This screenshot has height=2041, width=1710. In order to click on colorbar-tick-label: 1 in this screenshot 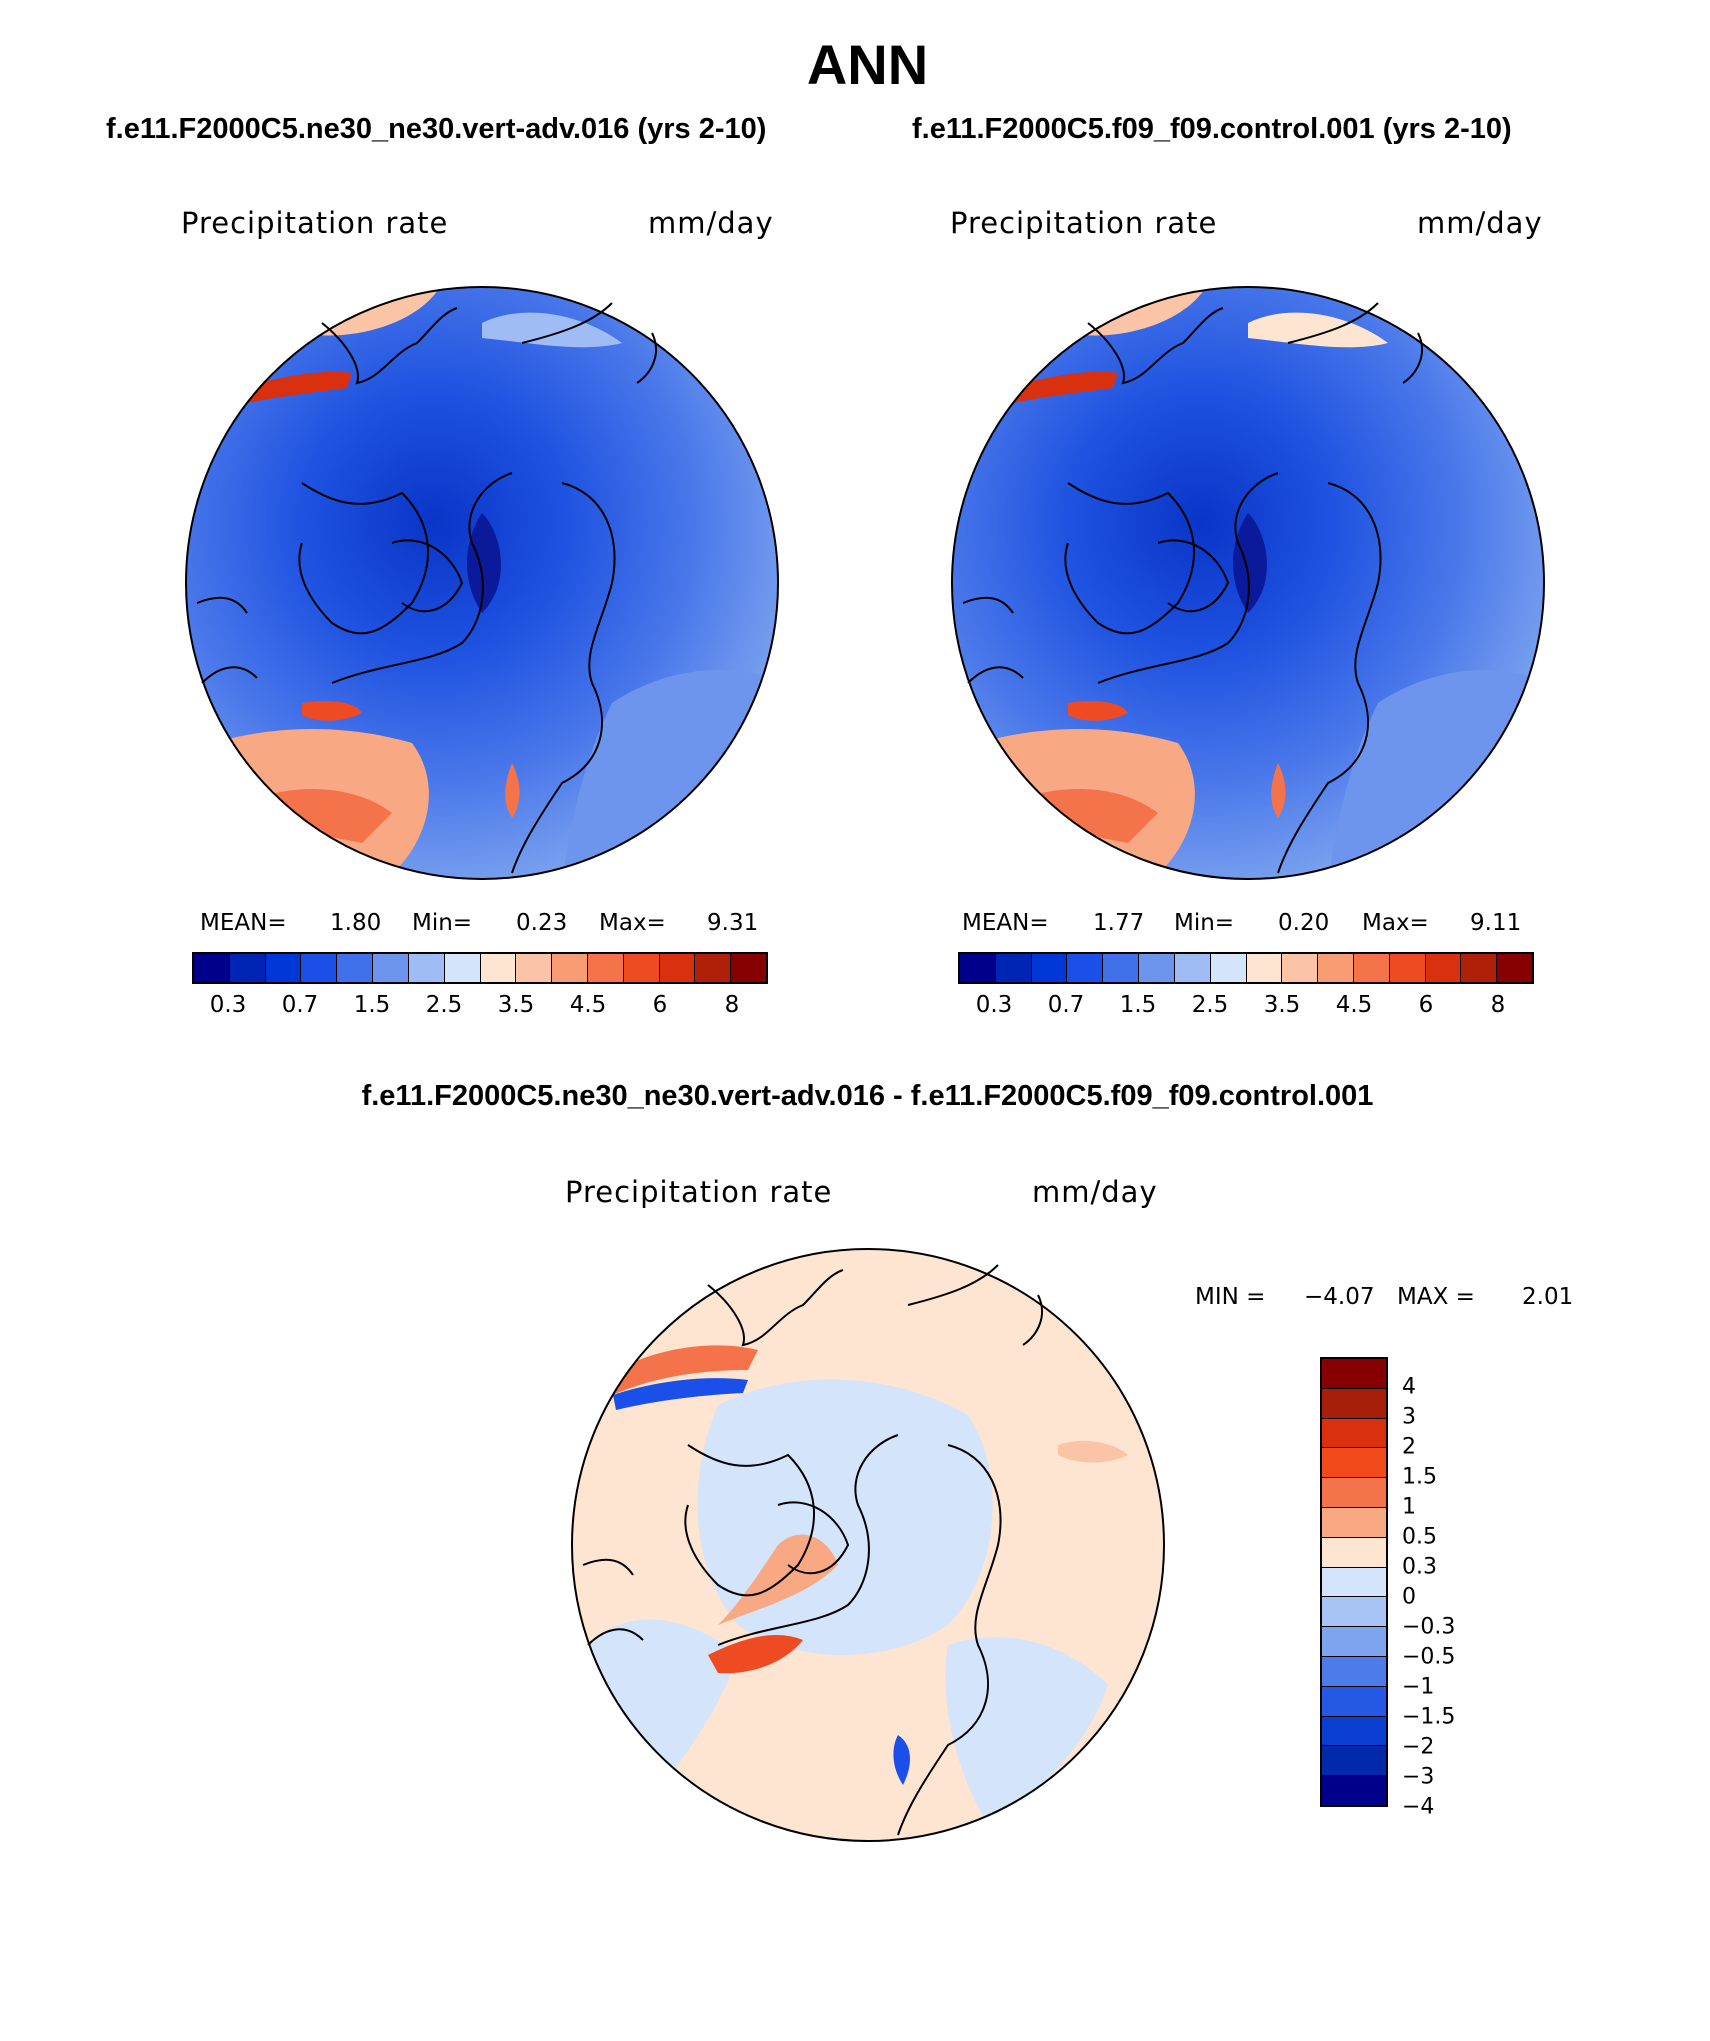, I will do `click(1409, 1507)`.